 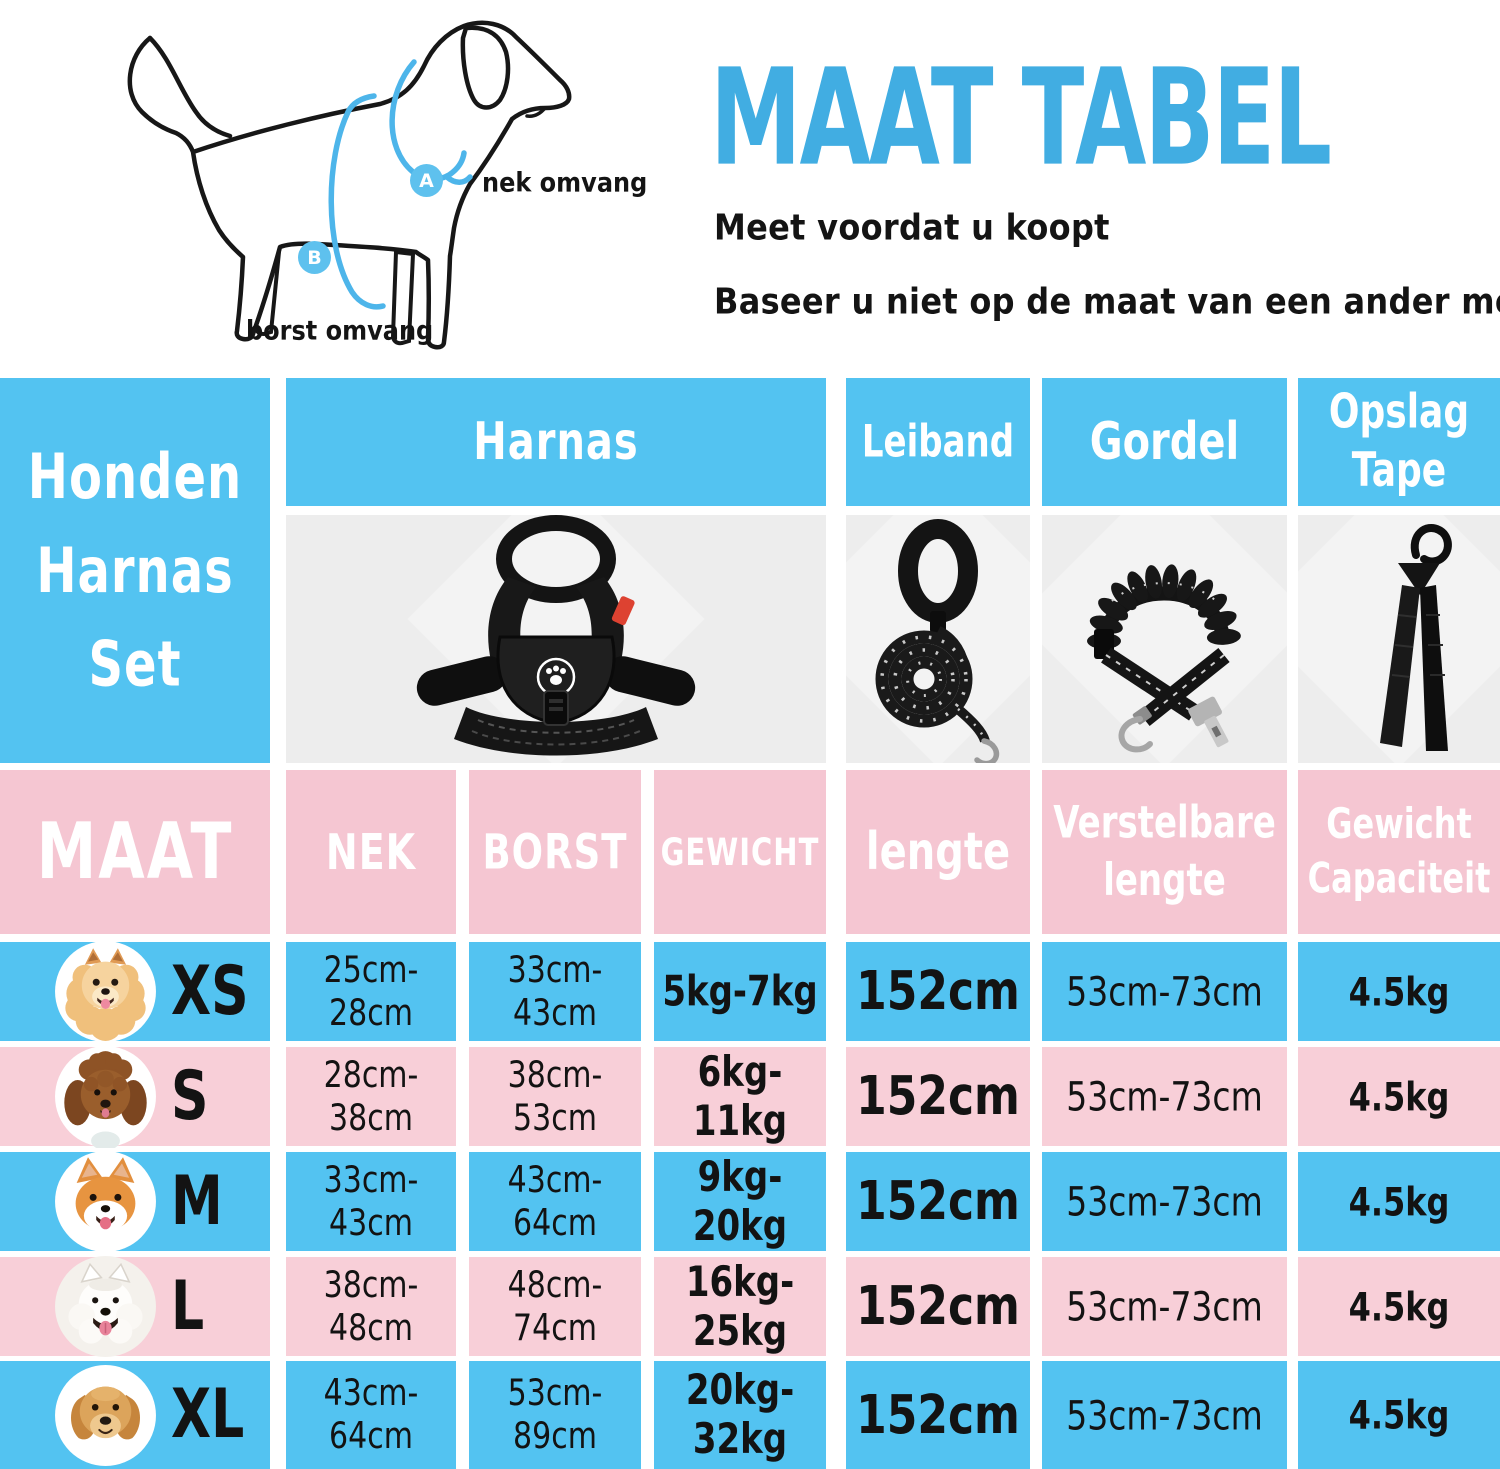 I want to click on dog-measurement-diagram: A B nek omvang borst omvang, so click(x=330, y=189).